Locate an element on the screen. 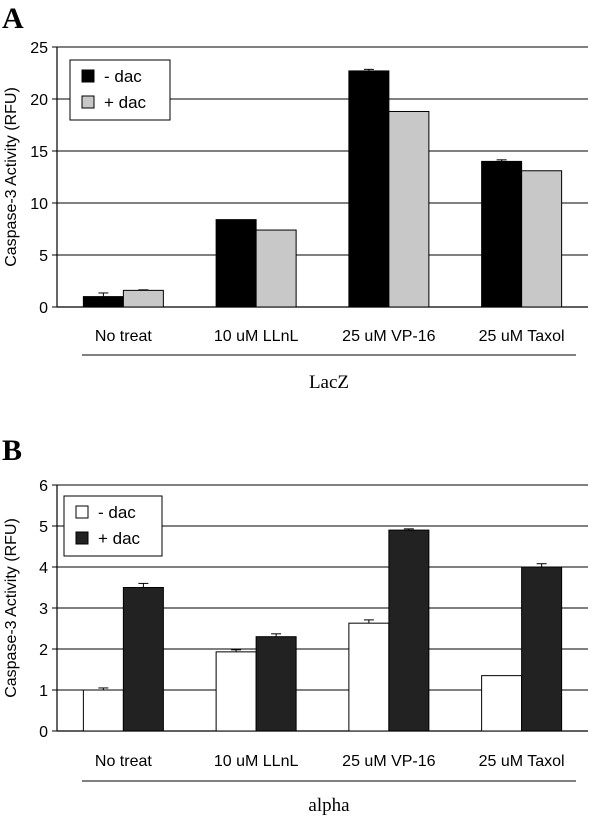 The width and height of the screenshot is (600, 825). y-tick-label: 2 is located at coordinates (43, 650).